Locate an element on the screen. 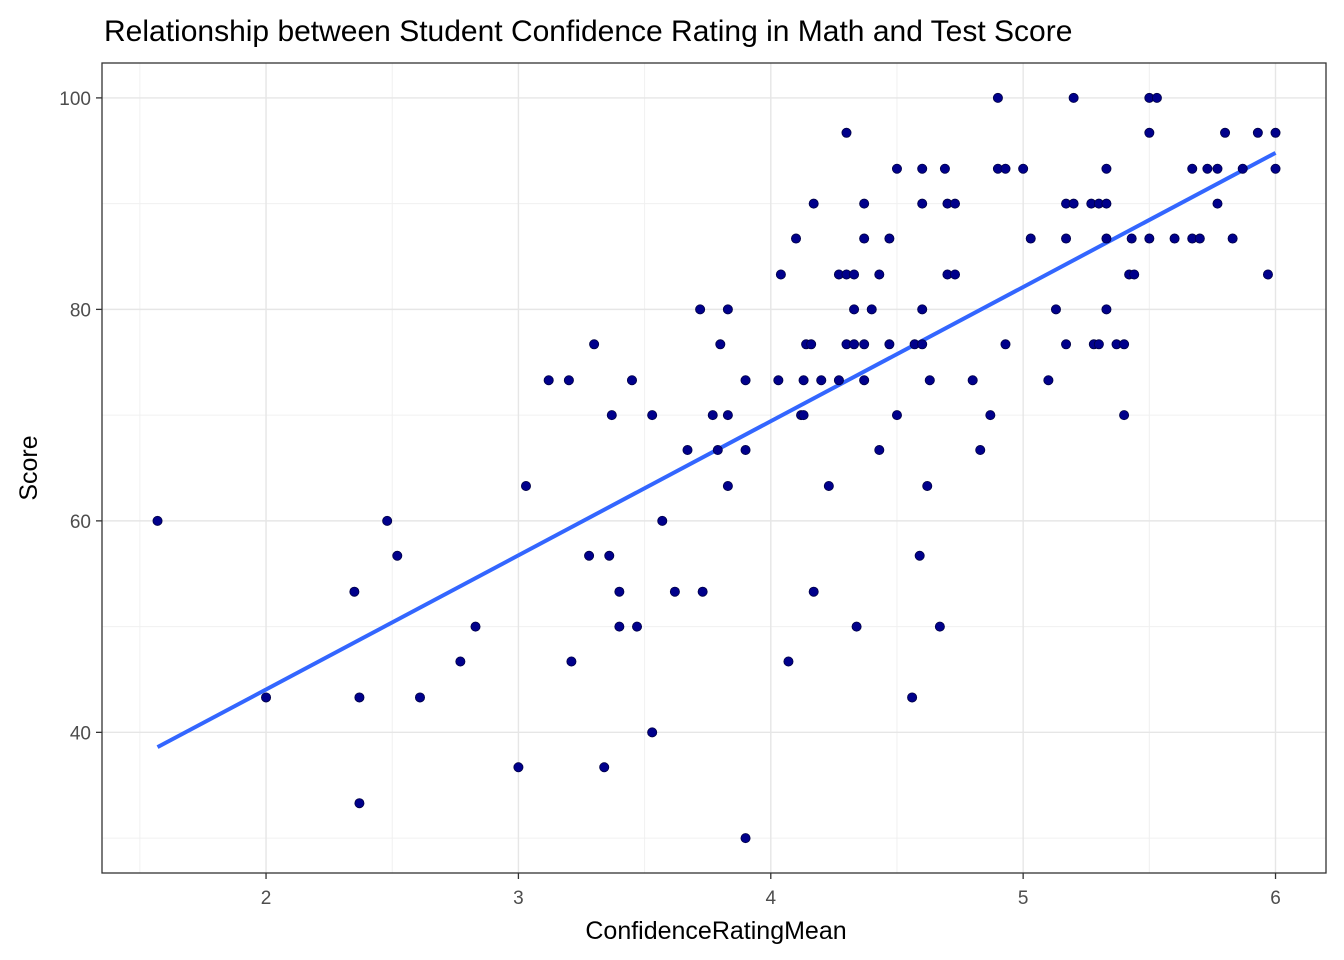 The width and height of the screenshot is (1344, 960). y-axis-ticks: 40 60 80 100 is located at coordinates (80, 416).